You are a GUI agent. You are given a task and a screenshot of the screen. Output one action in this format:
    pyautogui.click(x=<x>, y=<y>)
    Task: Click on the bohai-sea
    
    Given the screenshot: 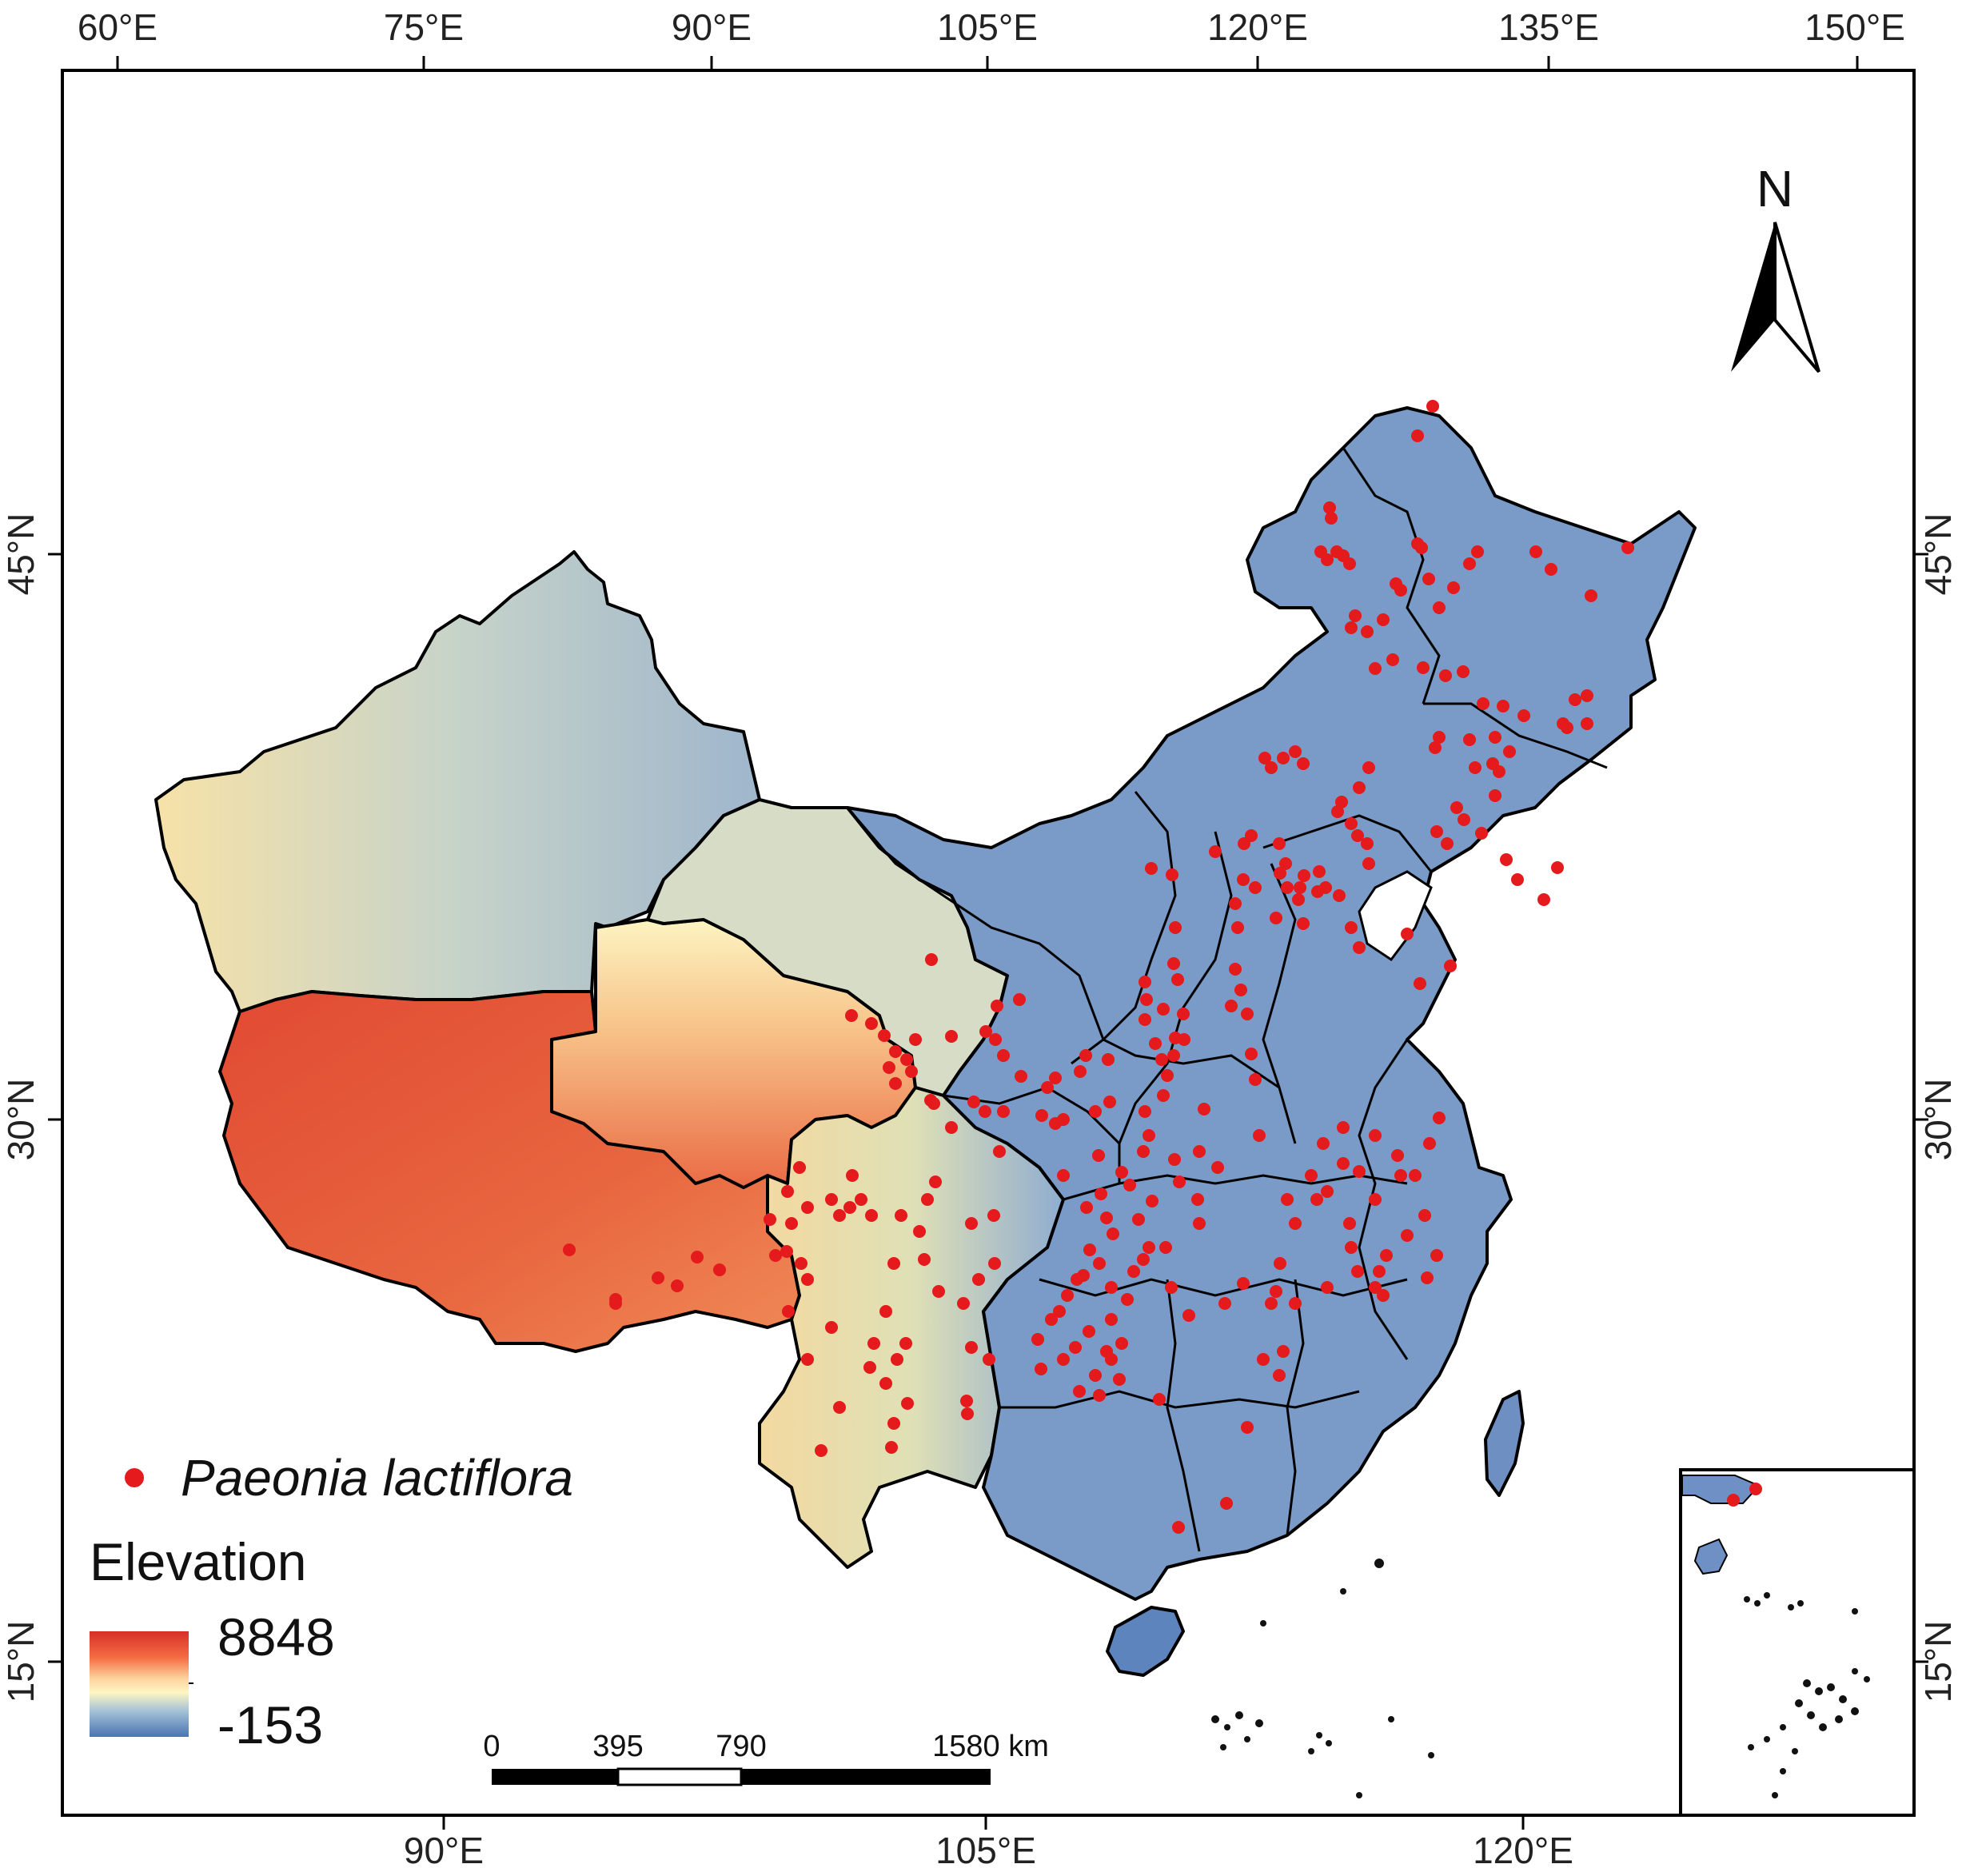 What is the action you would take?
    pyautogui.click(x=1396, y=916)
    